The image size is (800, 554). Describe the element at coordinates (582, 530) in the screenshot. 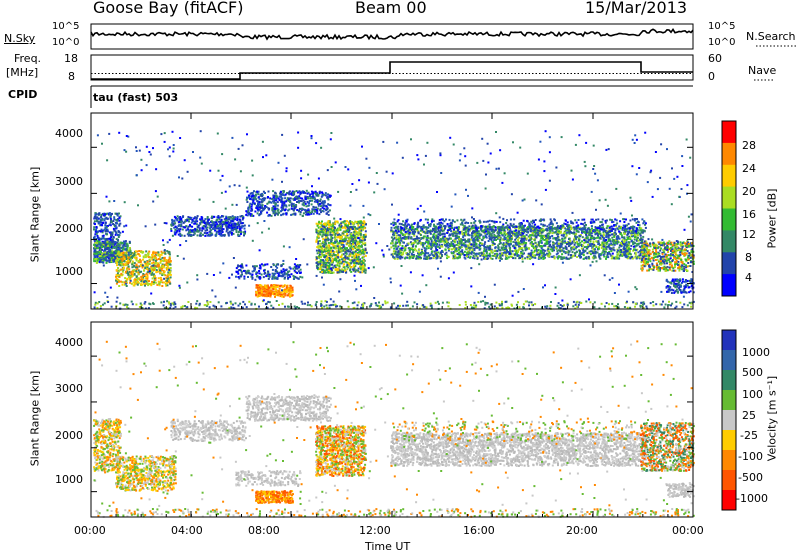

I see `xtick: 20:00` at that location.